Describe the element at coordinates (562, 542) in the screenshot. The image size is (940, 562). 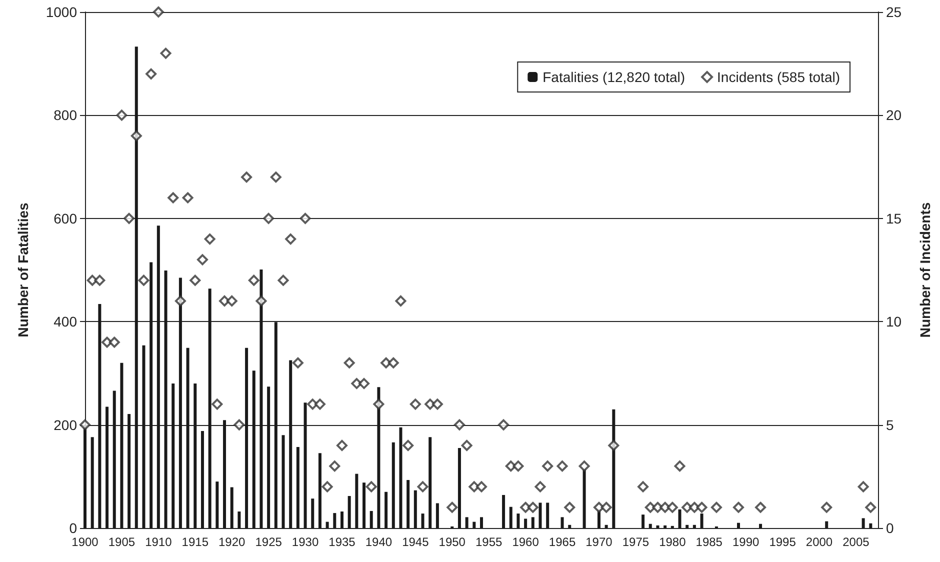
I see `x-tick-label: 1965` at that location.